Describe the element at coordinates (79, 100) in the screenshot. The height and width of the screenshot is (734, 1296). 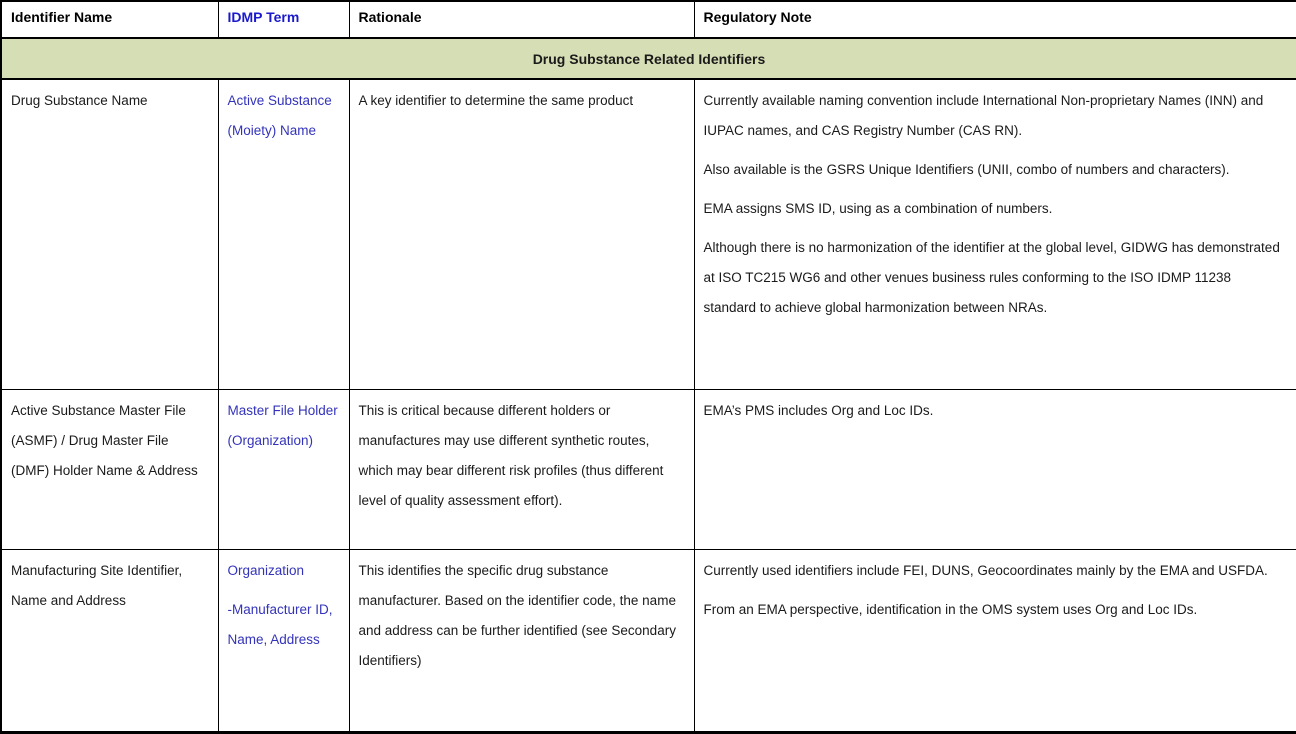
I see `cell-paragraph: Drug Substance Name` at that location.